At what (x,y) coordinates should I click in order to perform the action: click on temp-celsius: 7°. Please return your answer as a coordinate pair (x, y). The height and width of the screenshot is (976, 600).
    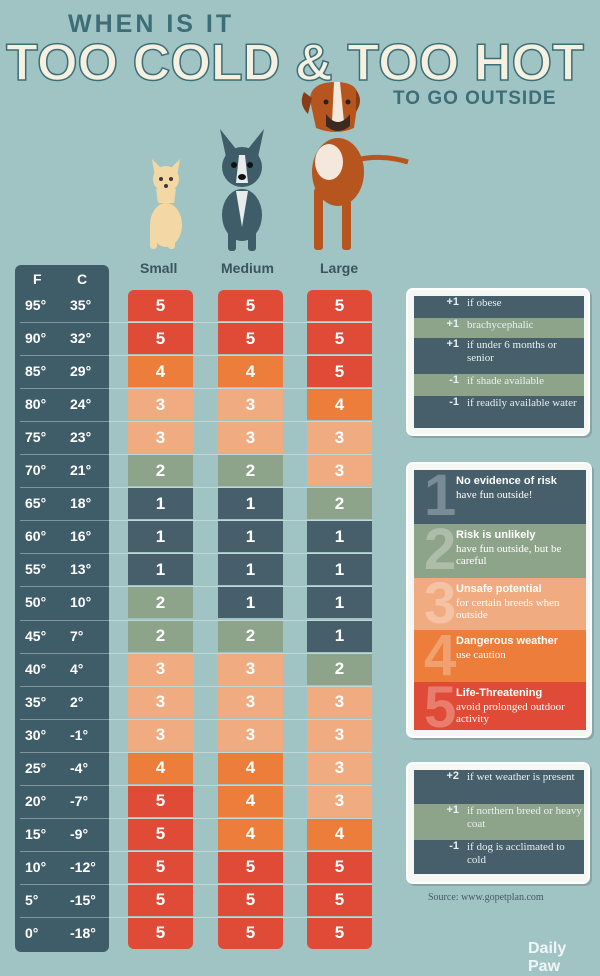
    Looking at the image, I should click on (77, 635).